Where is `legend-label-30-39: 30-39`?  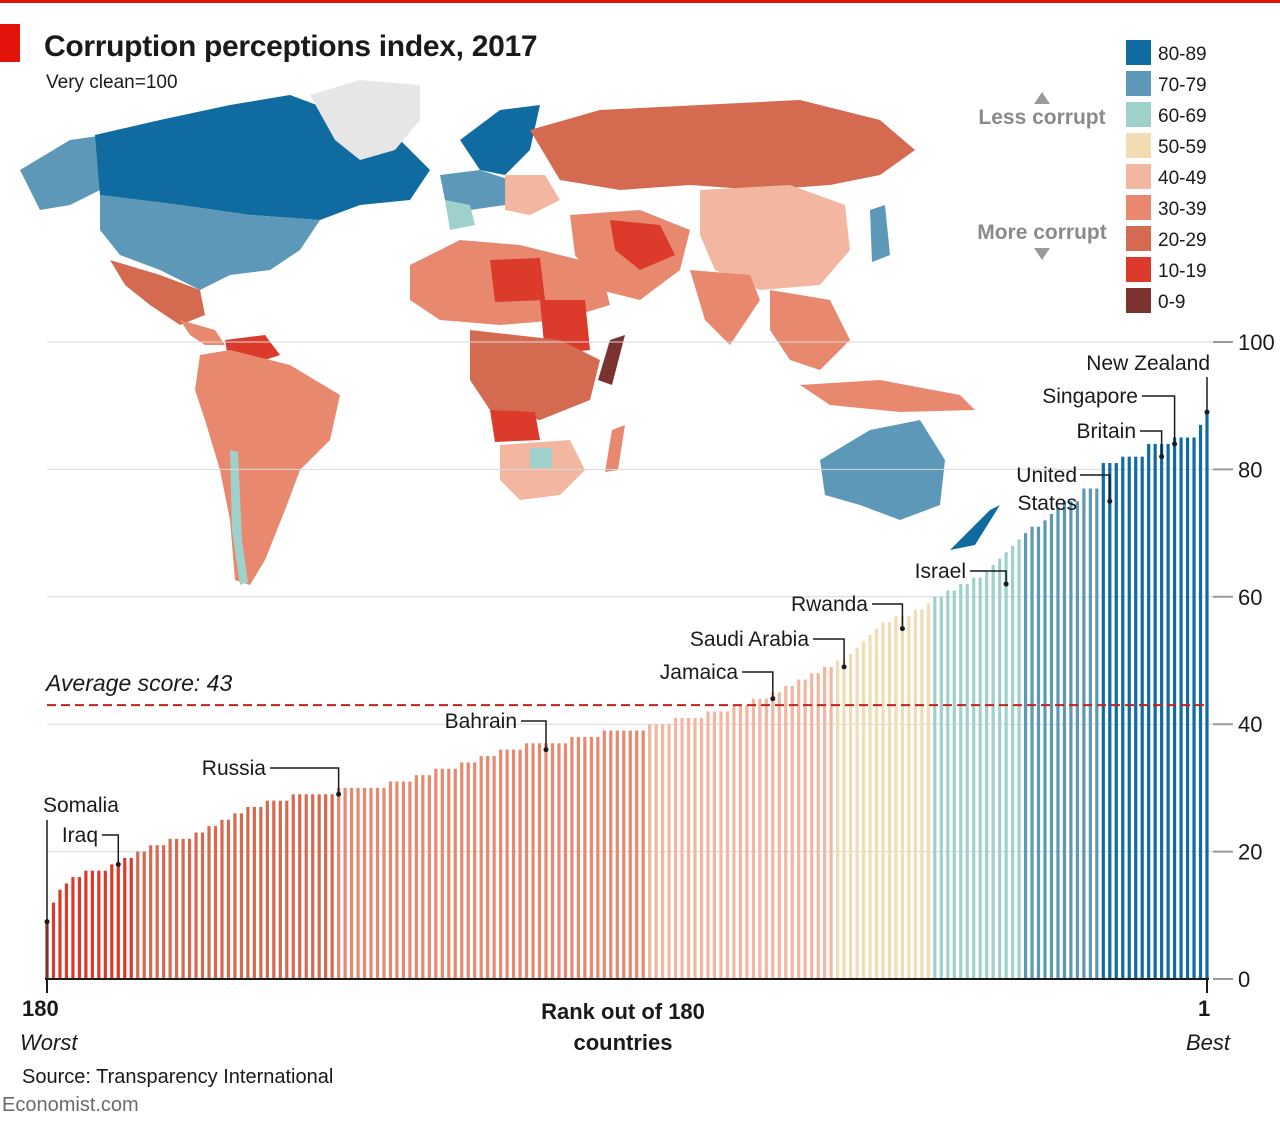 legend-label-30-39: 30-39 is located at coordinates (1182, 209).